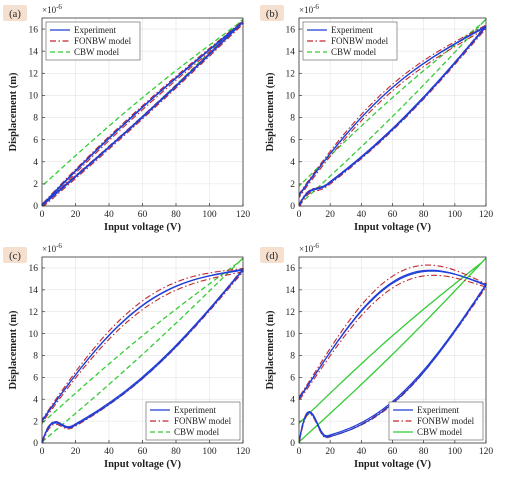  I want to click on panel-label: (a), so click(15, 14).